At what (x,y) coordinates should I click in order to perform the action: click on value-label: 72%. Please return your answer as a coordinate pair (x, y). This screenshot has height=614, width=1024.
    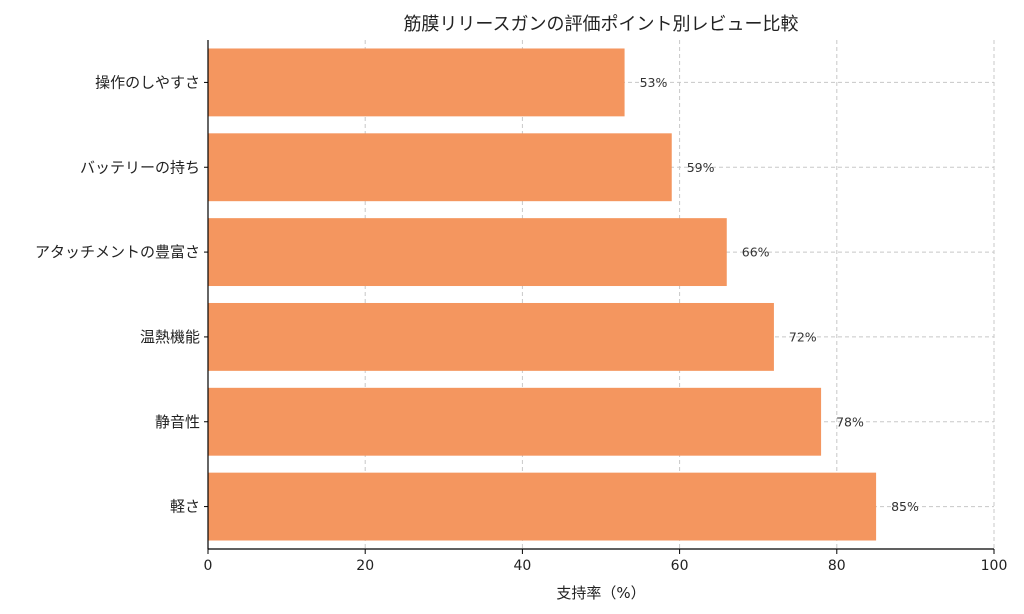
    Looking at the image, I should click on (803, 336).